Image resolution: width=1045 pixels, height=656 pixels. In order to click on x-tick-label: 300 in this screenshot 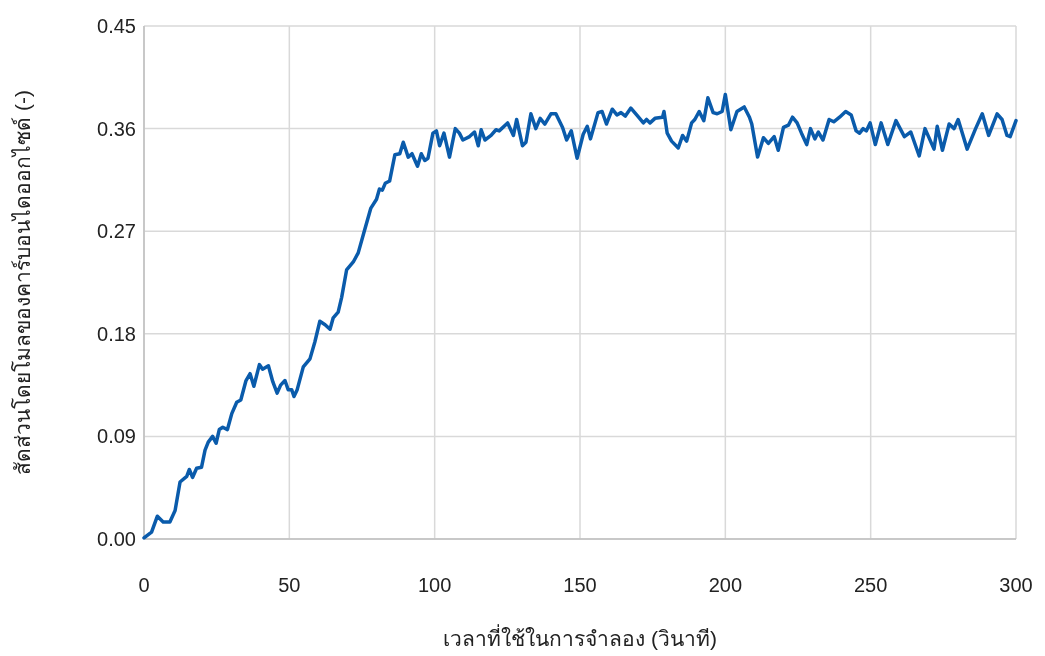, I will do `click(1016, 585)`.